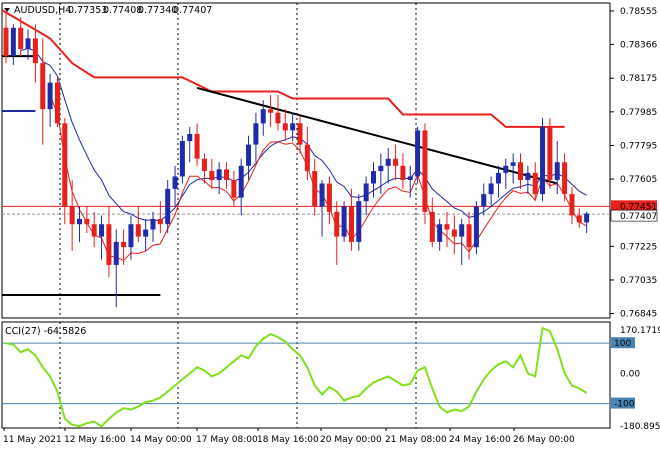 The width and height of the screenshot is (660, 454). What do you see at coordinates (32, 440) in the screenshot?
I see `time-axis-label: 11 May 2021` at bounding box center [32, 440].